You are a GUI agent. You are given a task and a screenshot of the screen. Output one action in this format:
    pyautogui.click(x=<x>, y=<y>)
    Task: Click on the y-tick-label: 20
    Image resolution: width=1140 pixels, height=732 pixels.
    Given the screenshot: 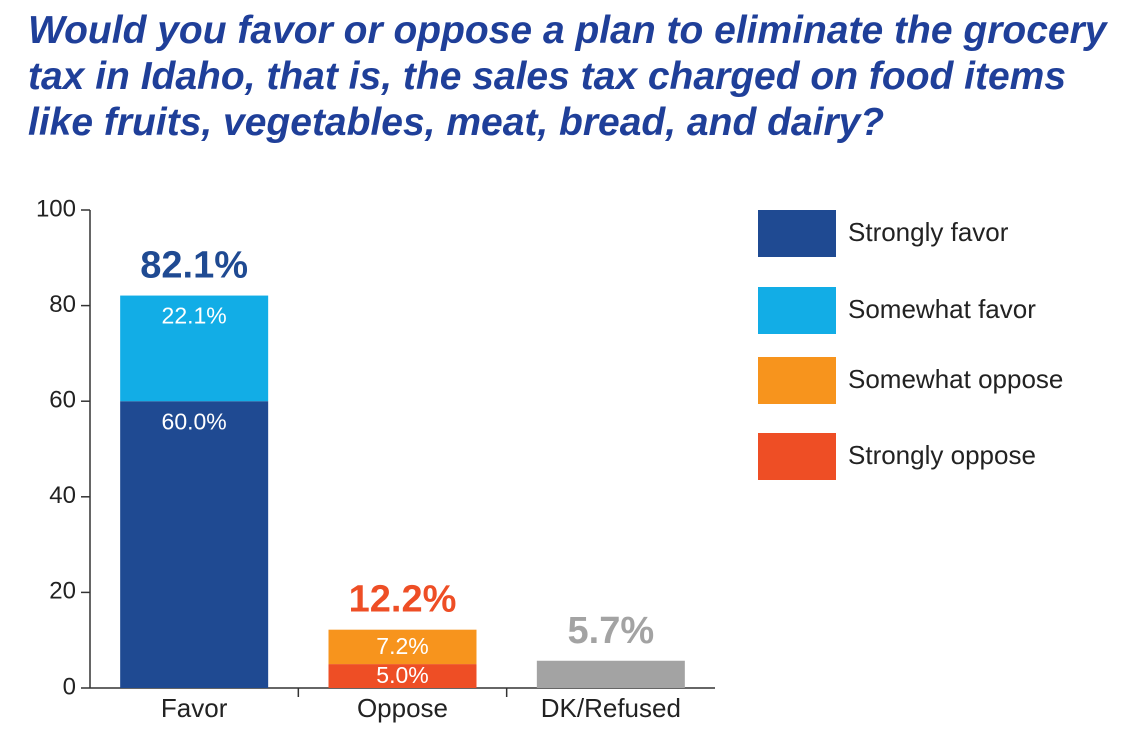 What is the action you would take?
    pyautogui.click(x=62, y=591)
    